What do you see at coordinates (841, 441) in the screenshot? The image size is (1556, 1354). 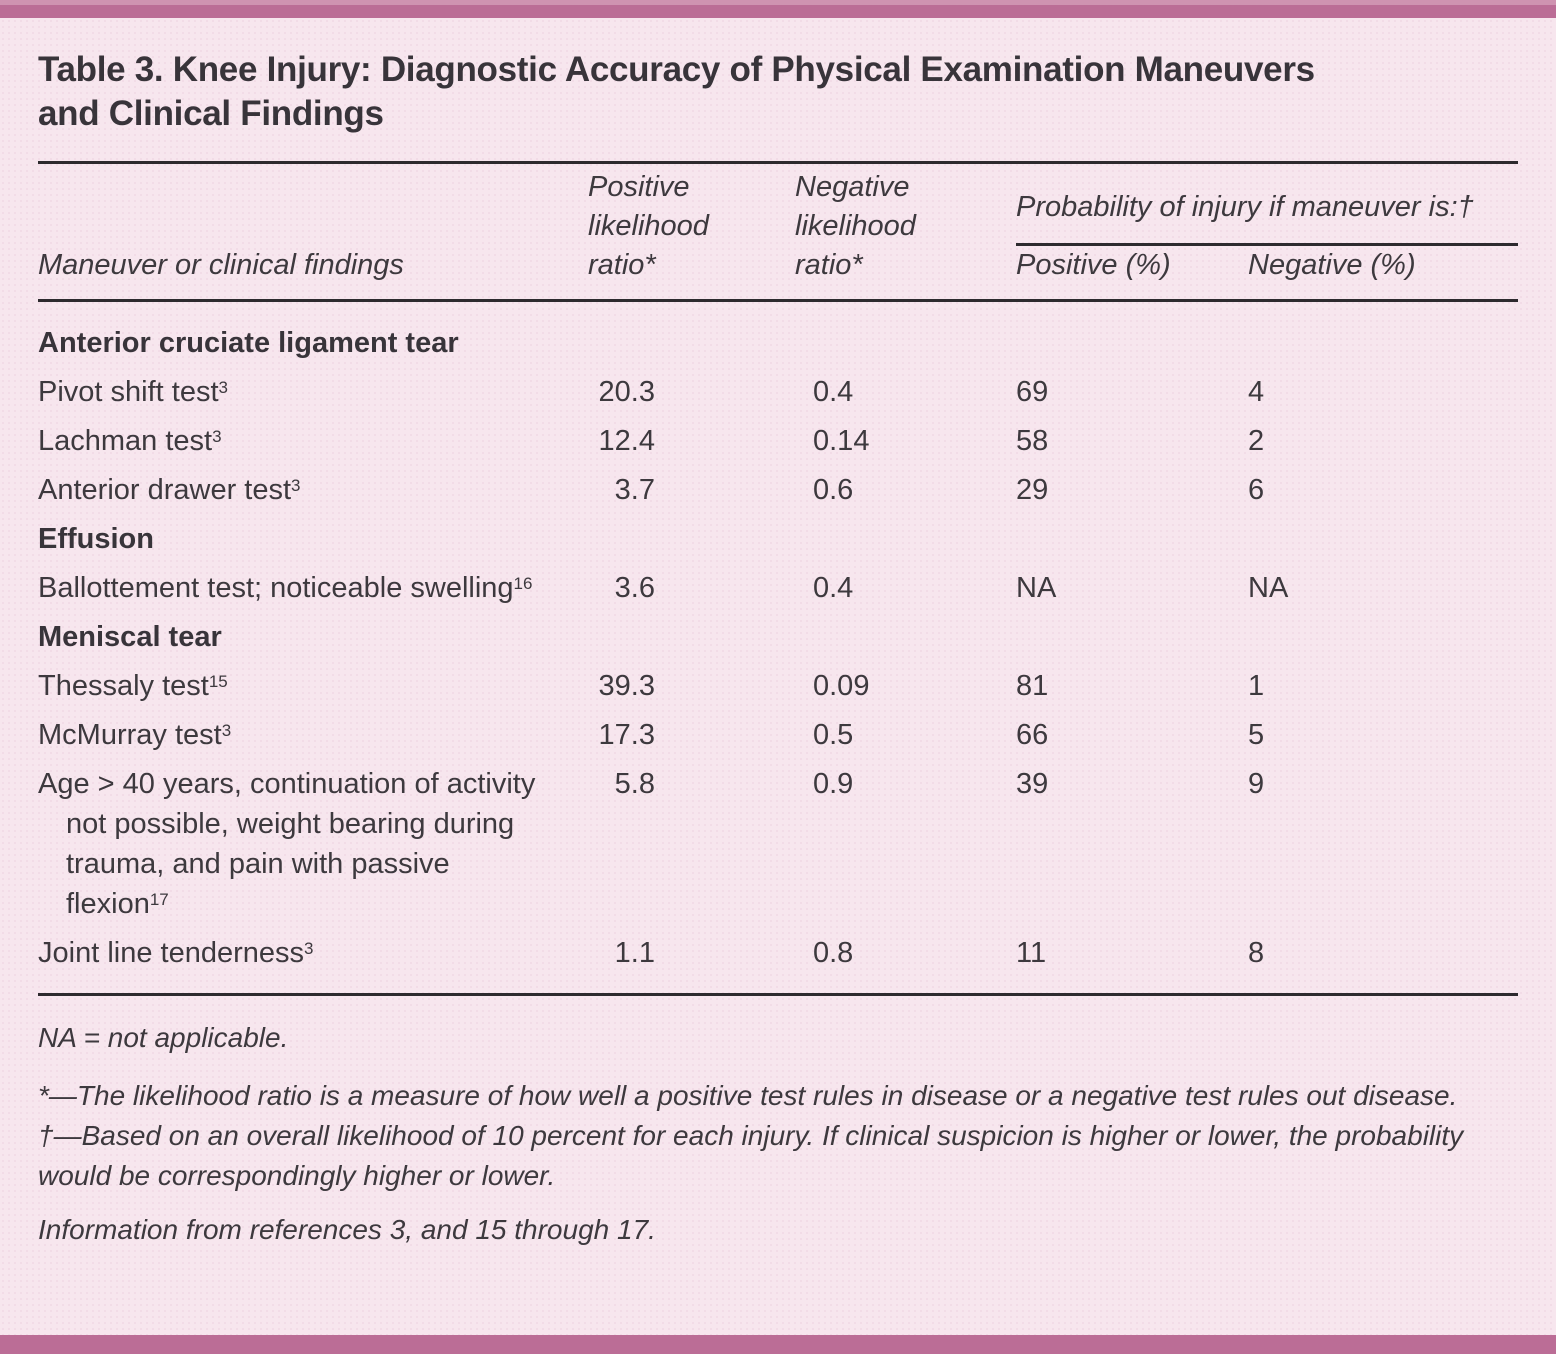 I see `cell-negative-lr: 0.14` at bounding box center [841, 441].